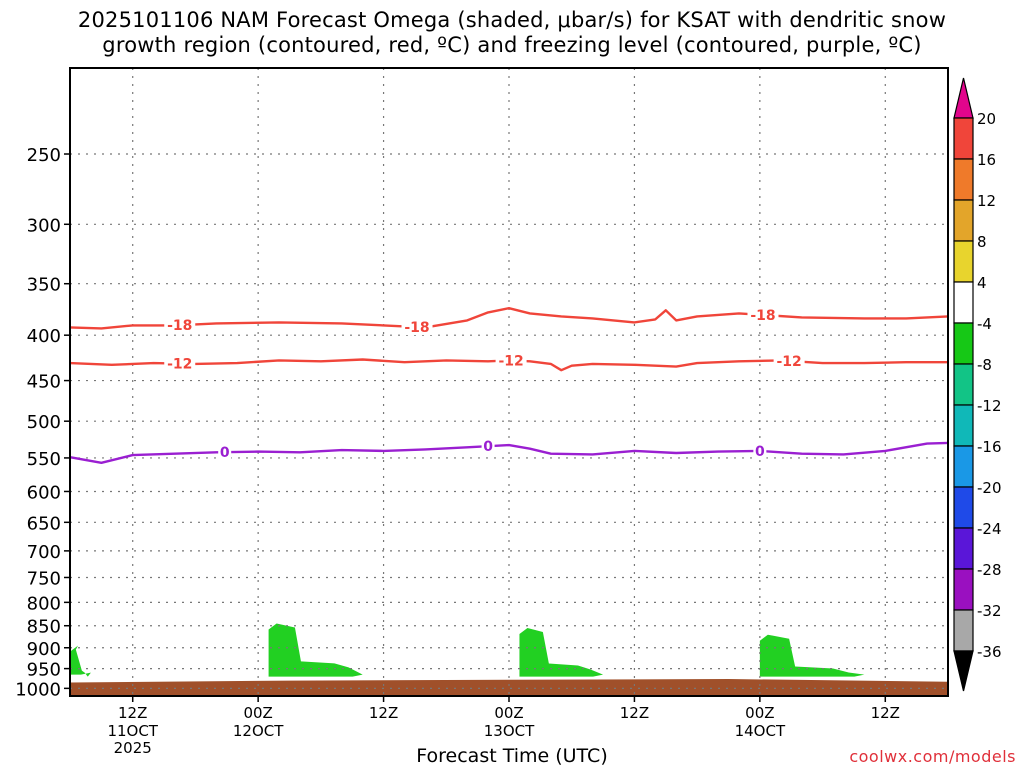 Image resolution: width=1024 pixels, height=768 pixels. What do you see at coordinates (258, 731) in the screenshot?
I see `x-tick-date: 12OCT` at bounding box center [258, 731].